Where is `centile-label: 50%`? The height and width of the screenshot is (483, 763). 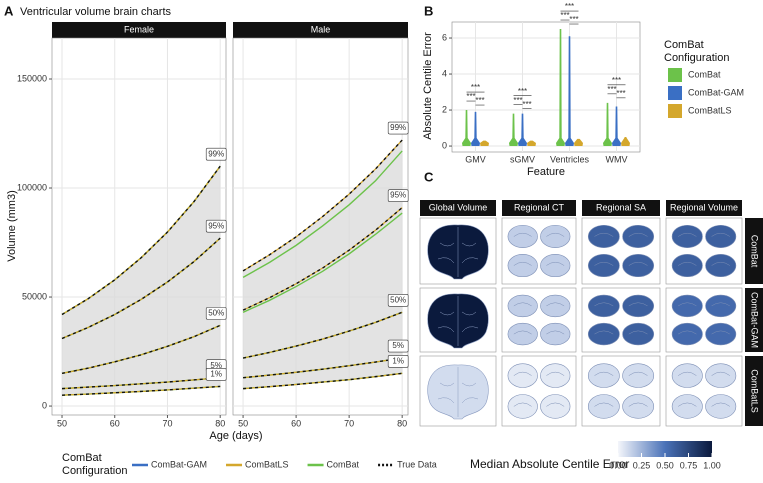
centile-label: 50% is located at coordinates (216, 312).